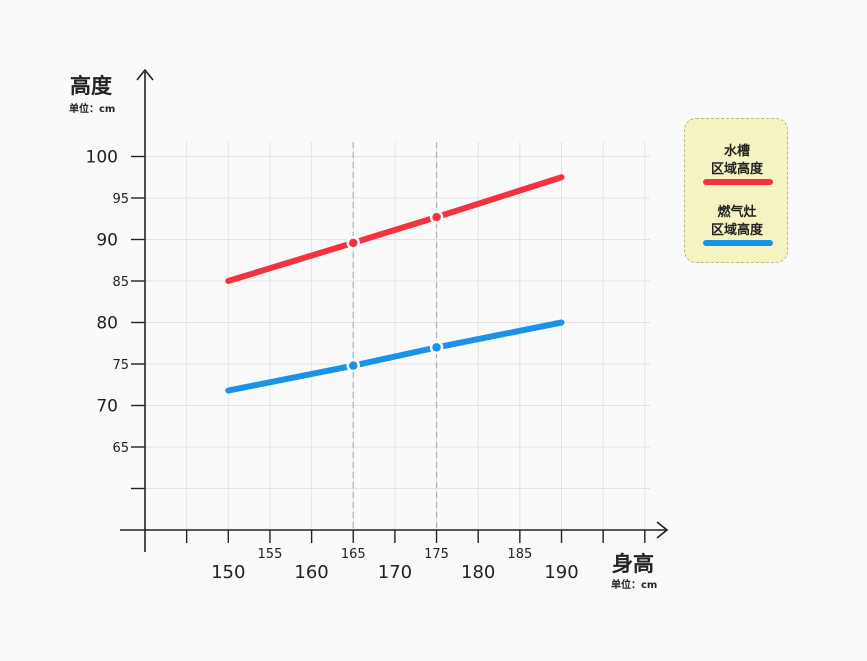  What do you see at coordinates (92, 108) in the screenshot?
I see `y-axis-unit: 单位：cm` at bounding box center [92, 108].